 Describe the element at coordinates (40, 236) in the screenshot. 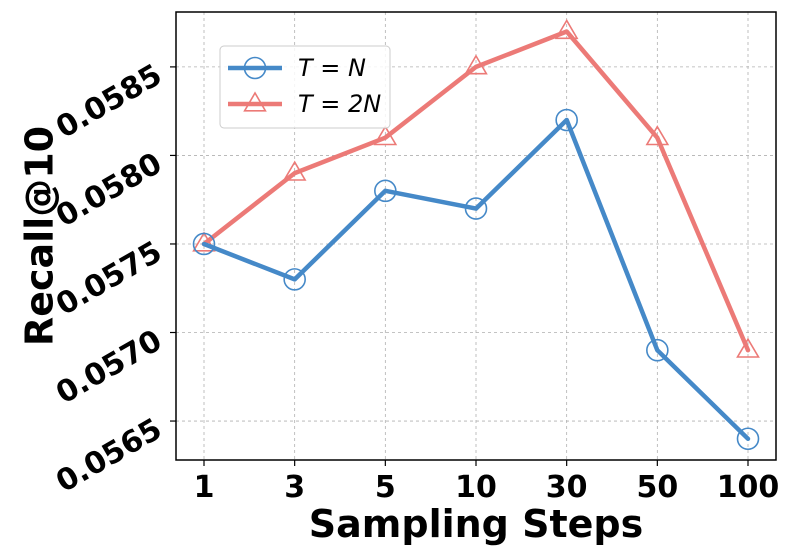

I see `y-axis-label: Recall@10` at that location.